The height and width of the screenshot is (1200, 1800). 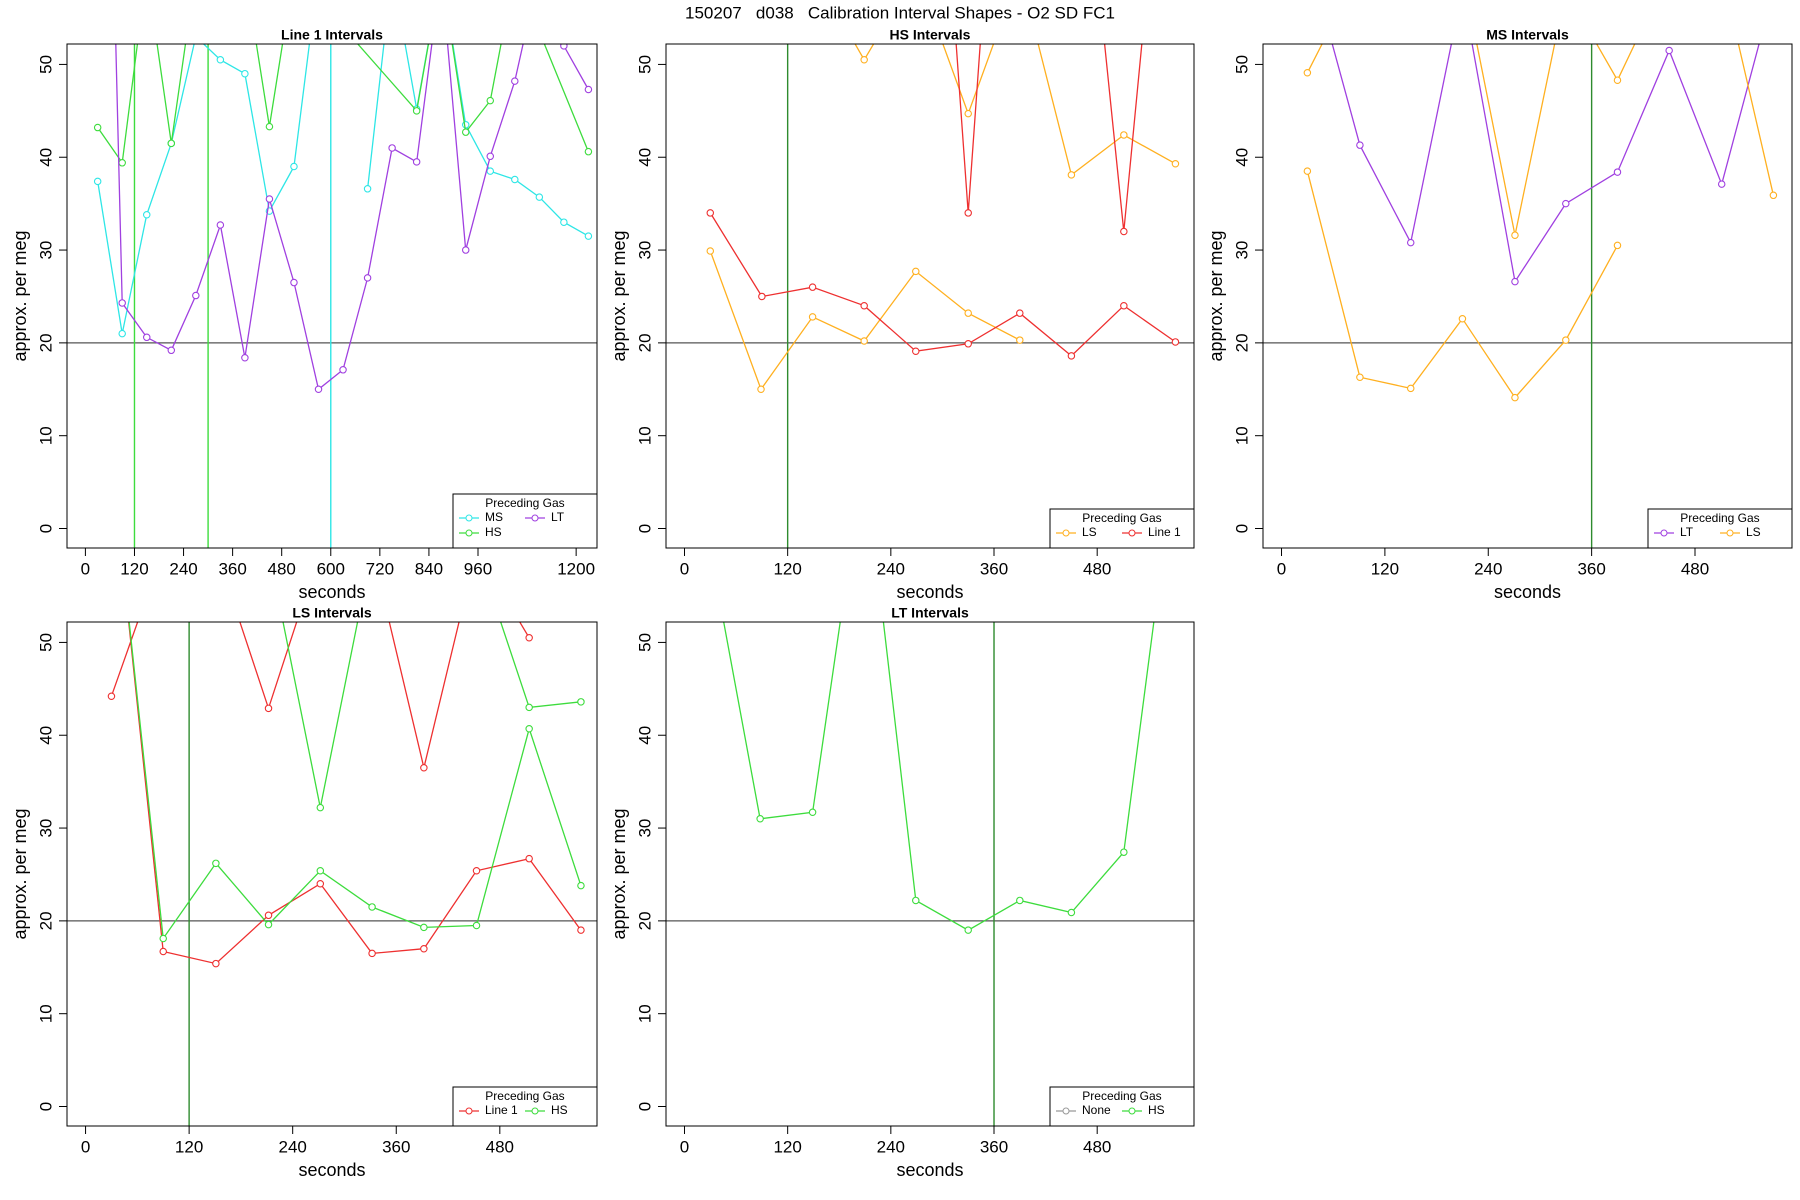 I want to click on legend-label: MS, so click(x=494, y=517).